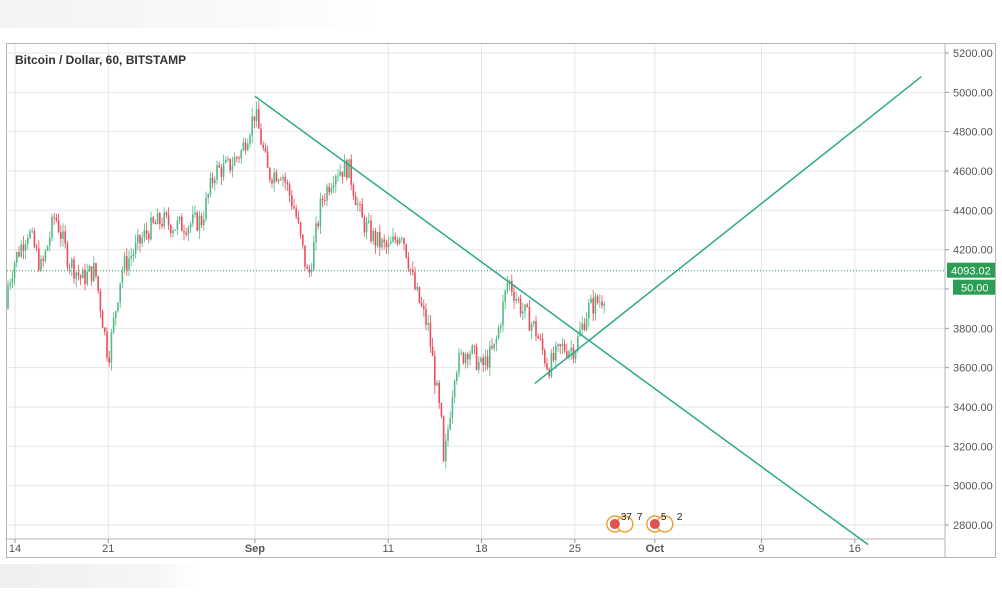 The width and height of the screenshot is (1002, 594). Describe the element at coordinates (101, 60) in the screenshot. I see `chart-title: Bitcoin / Dollar, 60, BITSTAMP` at that location.